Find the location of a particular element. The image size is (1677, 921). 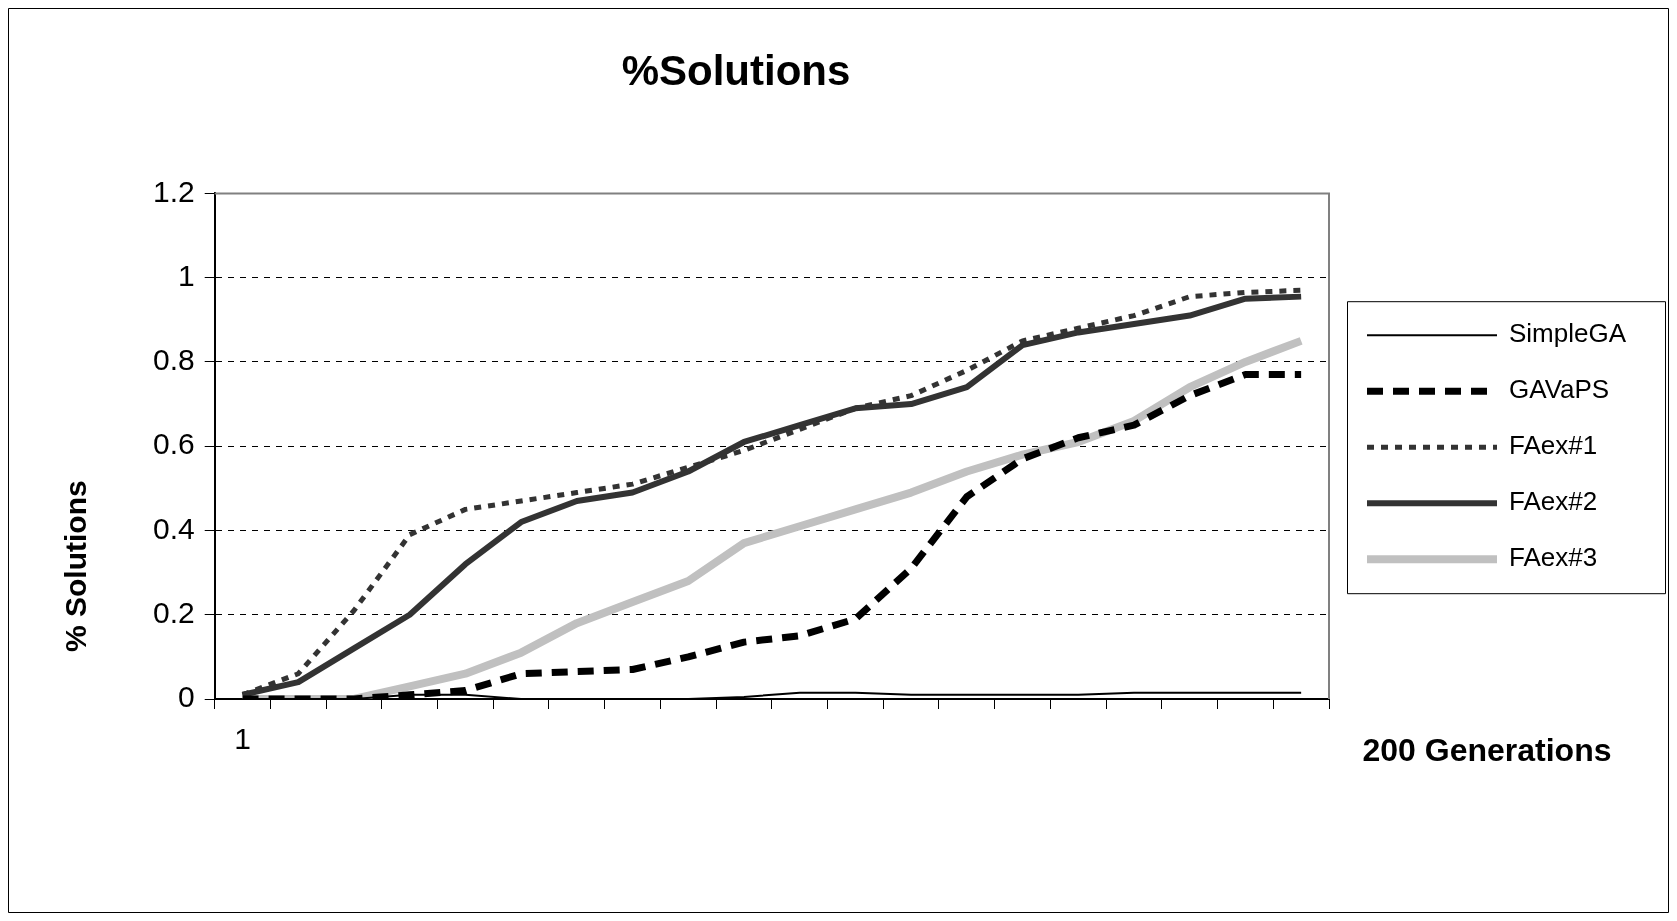

y-tick-label: 1 is located at coordinates (186, 275).